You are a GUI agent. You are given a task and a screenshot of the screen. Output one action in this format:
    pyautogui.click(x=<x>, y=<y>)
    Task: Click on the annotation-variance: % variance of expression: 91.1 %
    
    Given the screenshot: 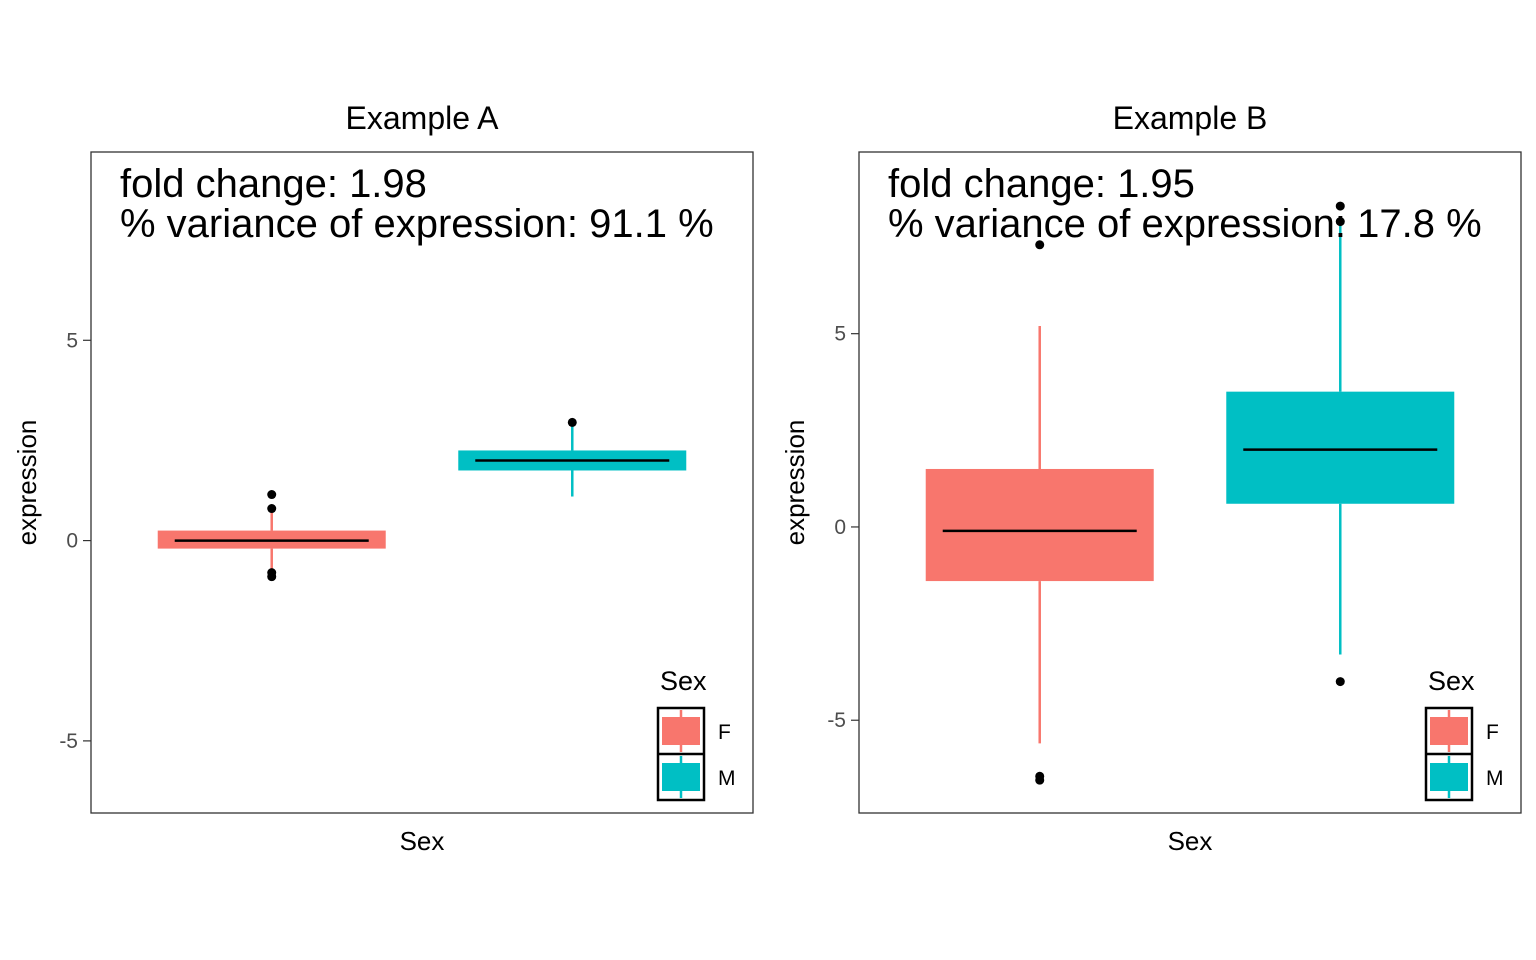 What is the action you would take?
    pyautogui.click(x=417, y=224)
    